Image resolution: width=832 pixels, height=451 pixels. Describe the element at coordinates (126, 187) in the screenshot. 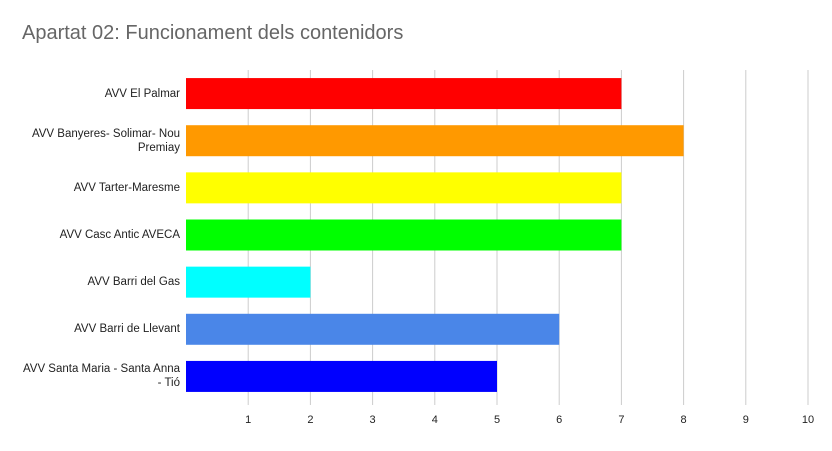

I see `y-tick-label: AVV Tarter-Maresme` at that location.